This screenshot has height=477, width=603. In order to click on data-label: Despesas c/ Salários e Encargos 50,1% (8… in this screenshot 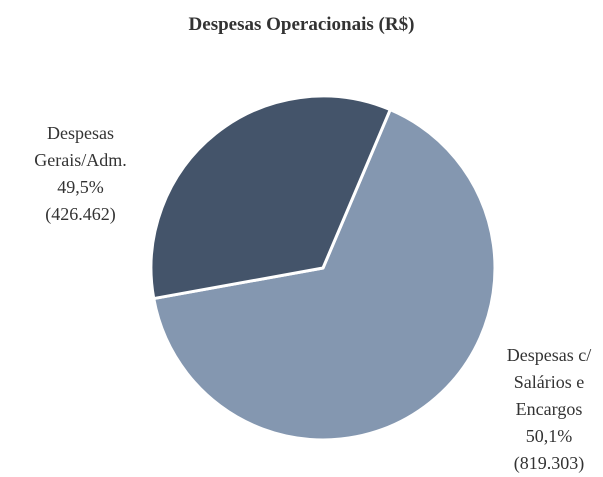, I will do `click(546, 409)`.